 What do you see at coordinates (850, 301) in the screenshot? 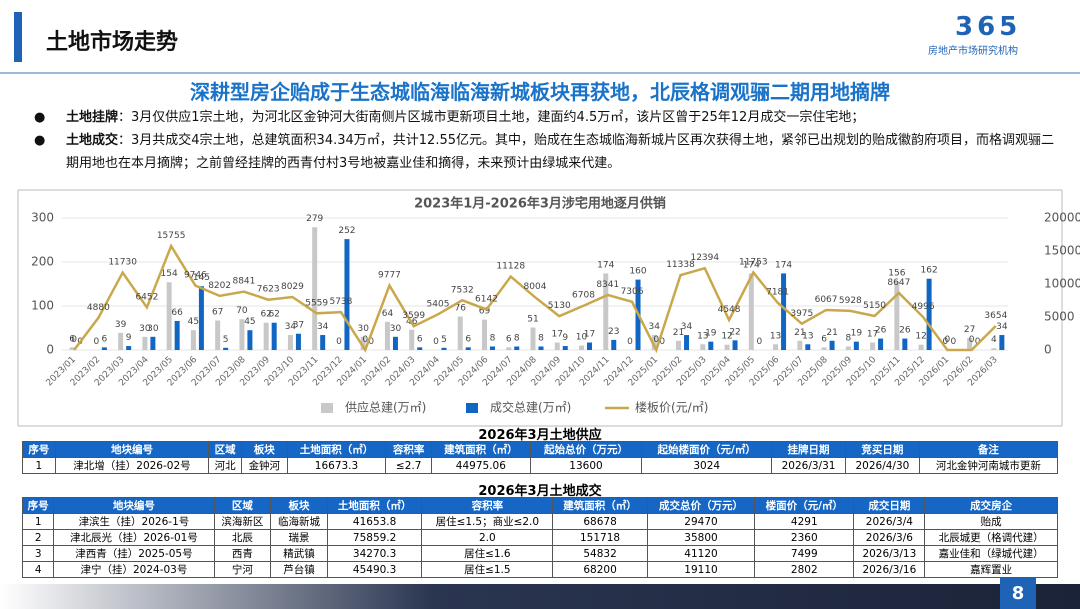
I see `data-label: 5928` at bounding box center [850, 301].